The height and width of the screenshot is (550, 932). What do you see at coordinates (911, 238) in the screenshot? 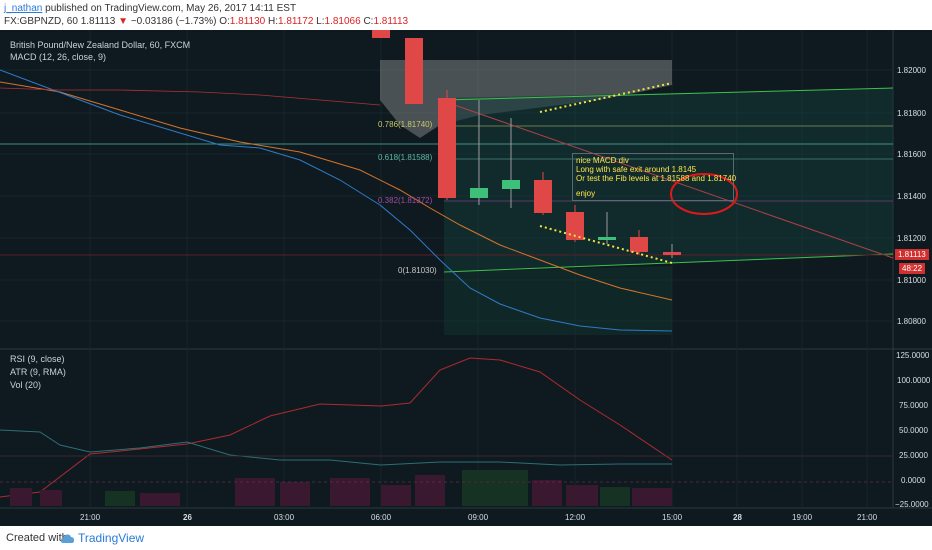
I see `price-tick: 1.81200` at bounding box center [911, 238].